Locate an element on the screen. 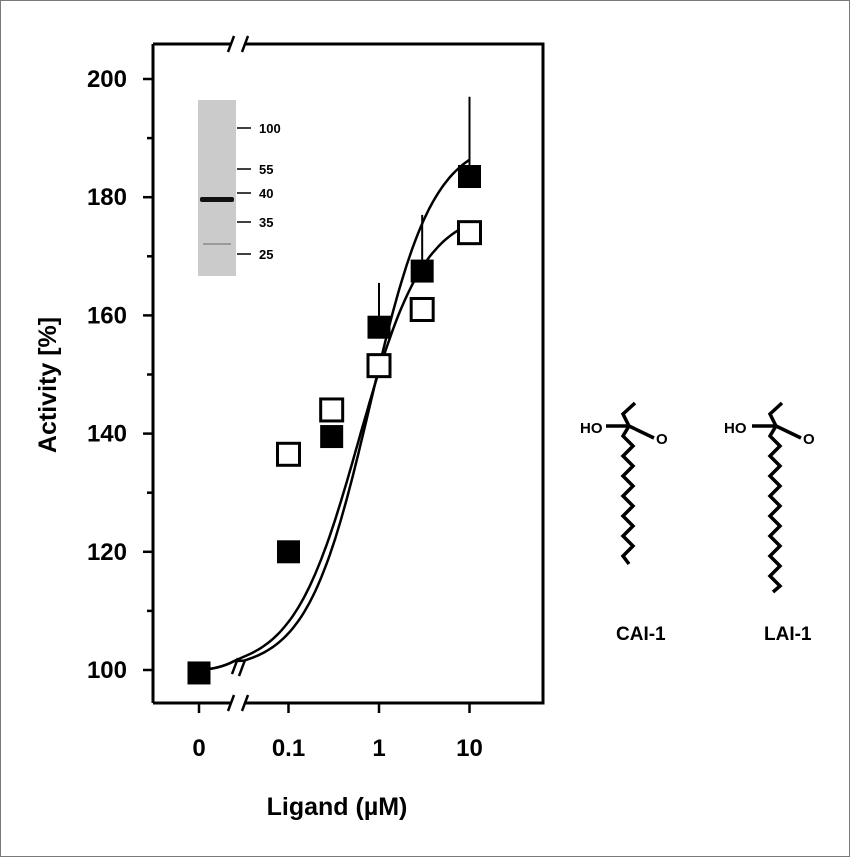  x-tick-label: 10 is located at coordinates (469, 748).